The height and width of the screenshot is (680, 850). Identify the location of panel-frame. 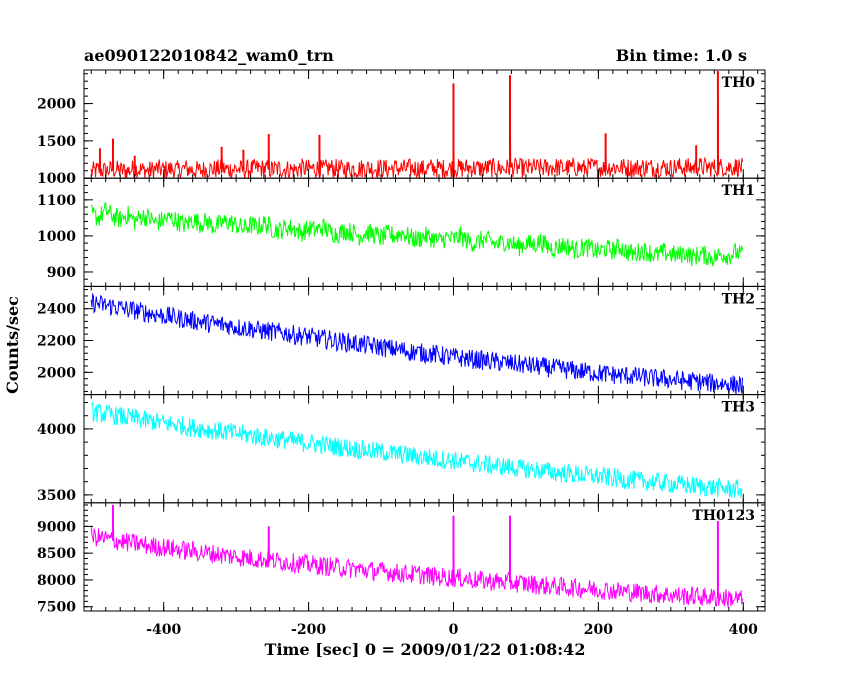
(424, 232).